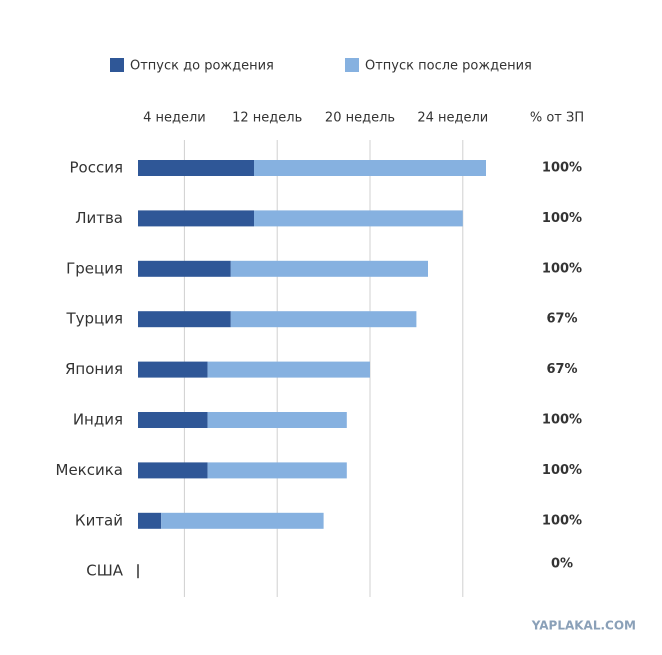 The width and height of the screenshot is (662, 655). What do you see at coordinates (97, 168) in the screenshot?
I see `category-label: Россия` at bounding box center [97, 168].